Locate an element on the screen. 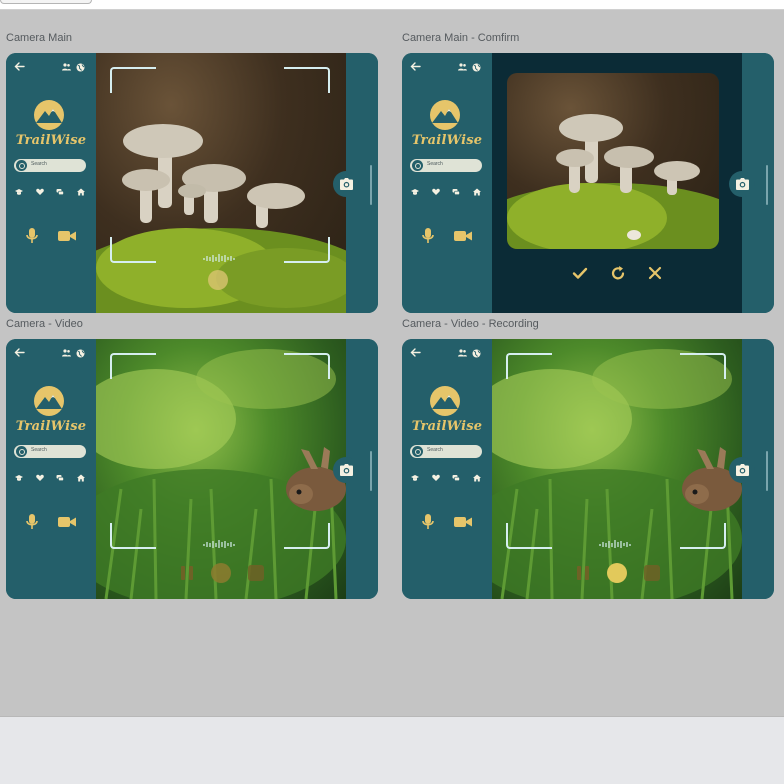  media-row is located at coordinates (452, 522).